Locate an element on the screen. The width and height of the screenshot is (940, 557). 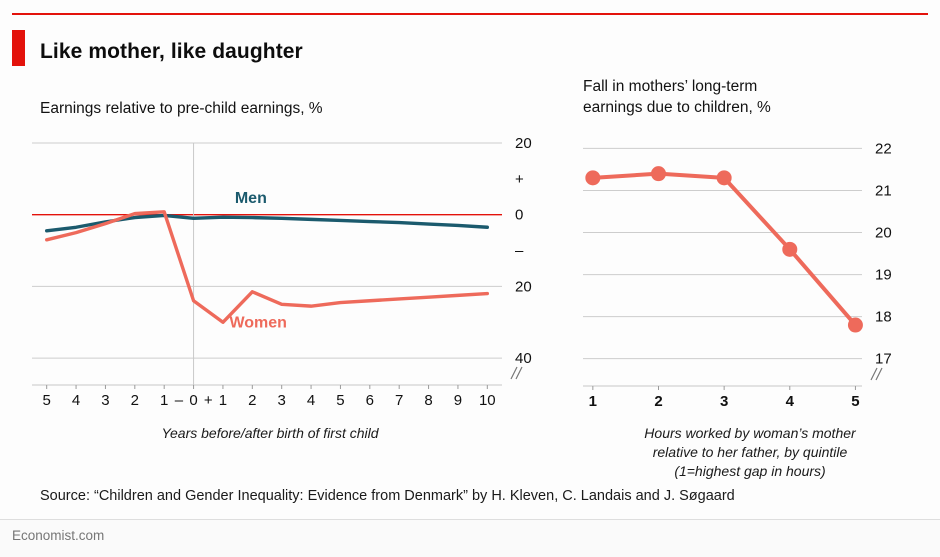
y-tick-label: 18 is located at coordinates (883, 317).